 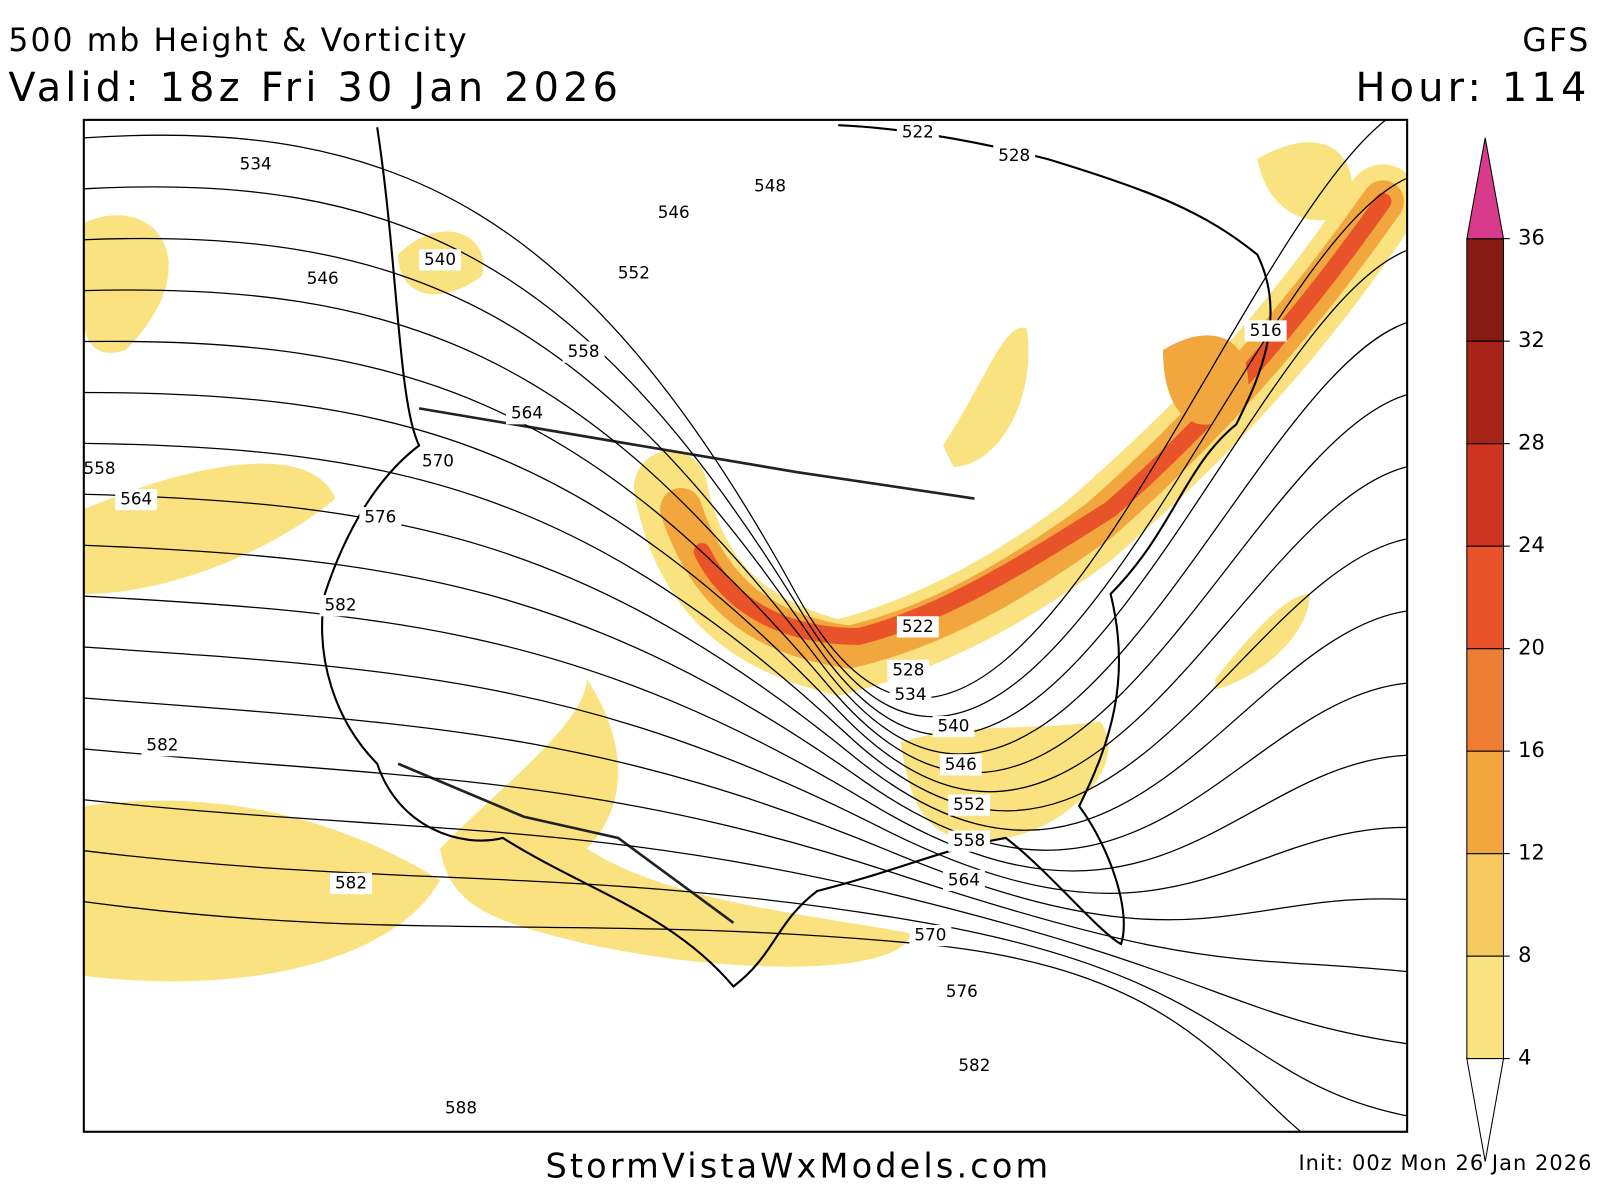 What do you see at coordinates (1531, 647) in the screenshot?
I see `colorbar-label: 20` at bounding box center [1531, 647].